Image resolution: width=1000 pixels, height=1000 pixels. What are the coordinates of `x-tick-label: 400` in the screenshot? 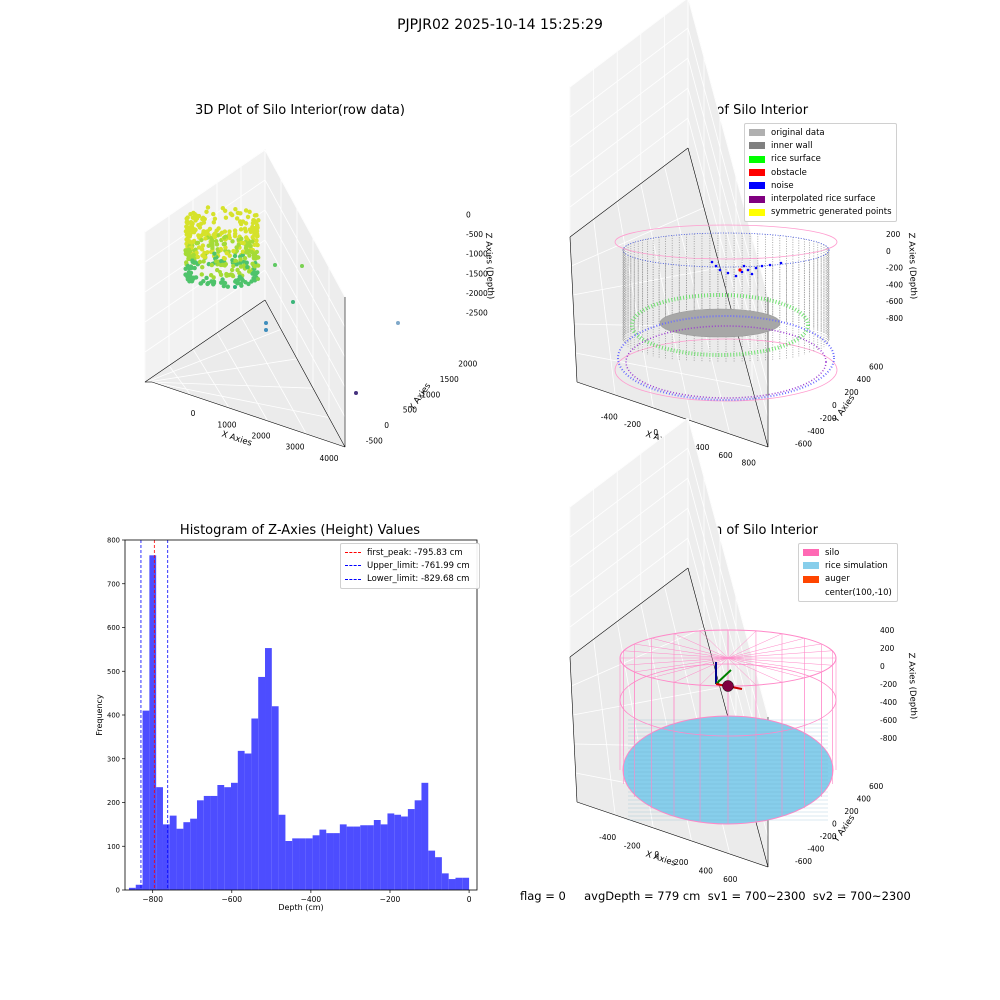 It's located at (702, 447).